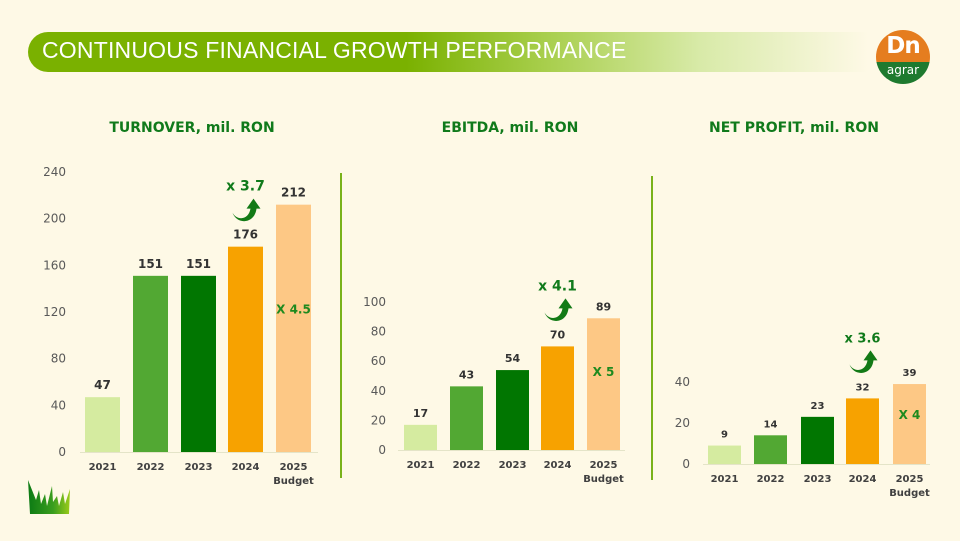 This screenshot has height=541, width=960. I want to click on net-profit-value-label-2021: 9, so click(724, 435).